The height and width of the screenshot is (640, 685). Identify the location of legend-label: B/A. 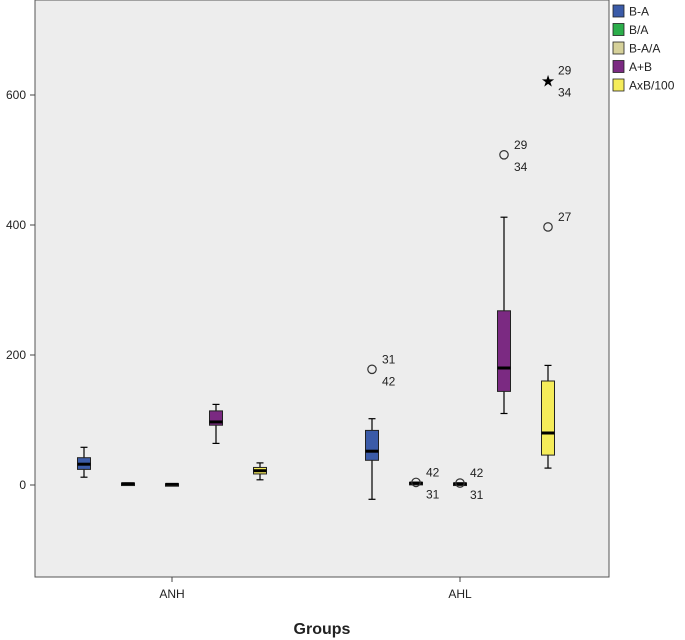
(638, 30).